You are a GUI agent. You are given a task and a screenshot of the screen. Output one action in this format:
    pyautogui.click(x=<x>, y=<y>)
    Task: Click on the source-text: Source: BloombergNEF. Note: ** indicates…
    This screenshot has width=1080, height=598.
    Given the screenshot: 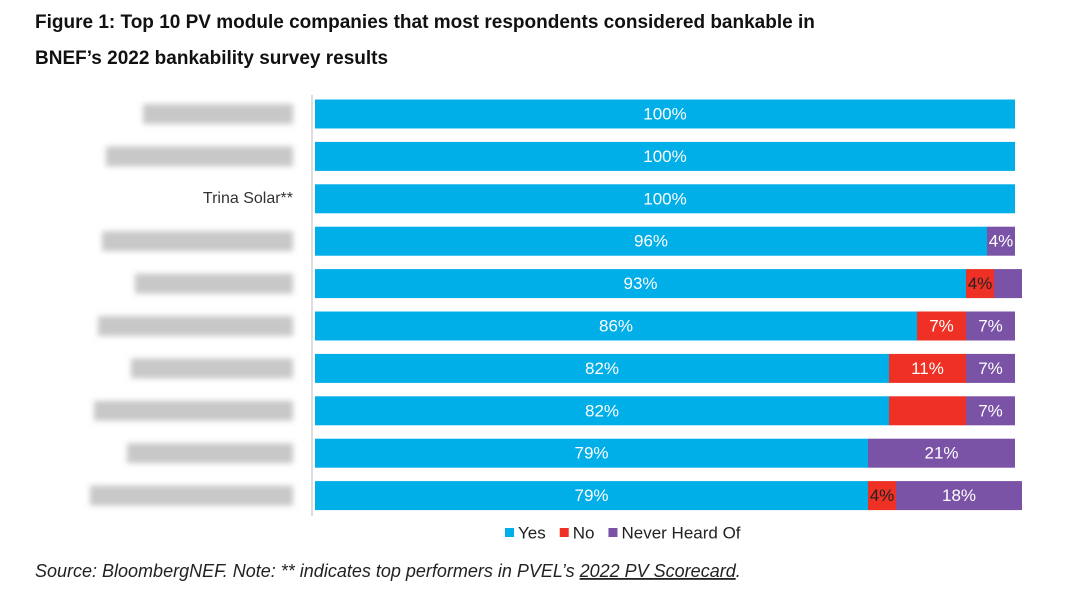 What is the action you would take?
    pyautogui.click(x=307, y=571)
    